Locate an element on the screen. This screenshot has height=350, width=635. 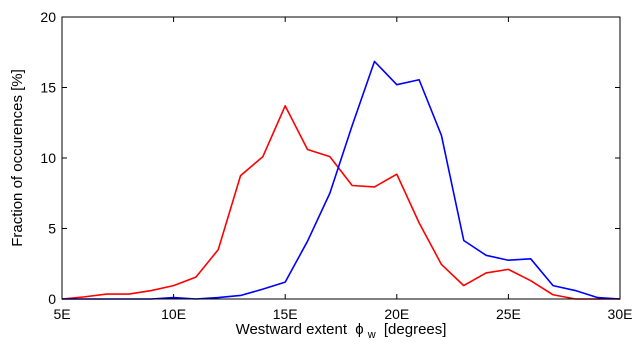
x-axis-label: Westward extent ϕ w [degrees] is located at coordinates (341, 331).